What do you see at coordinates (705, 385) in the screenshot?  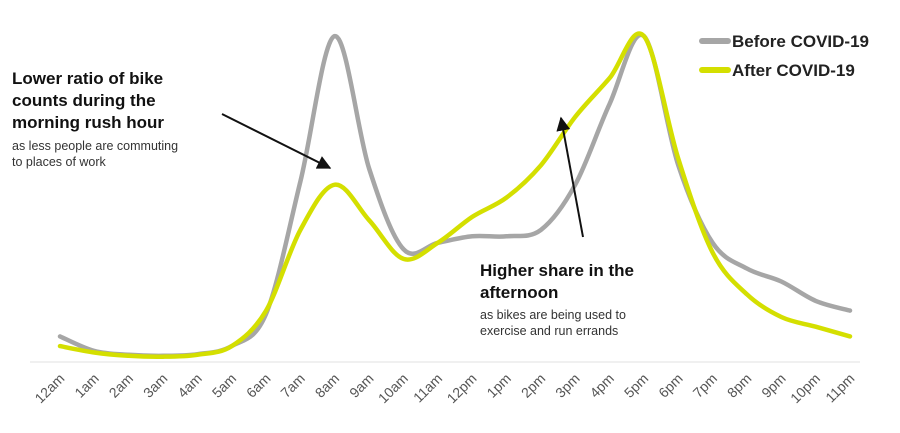 I see `x-tick-label: 7pm` at bounding box center [705, 385].